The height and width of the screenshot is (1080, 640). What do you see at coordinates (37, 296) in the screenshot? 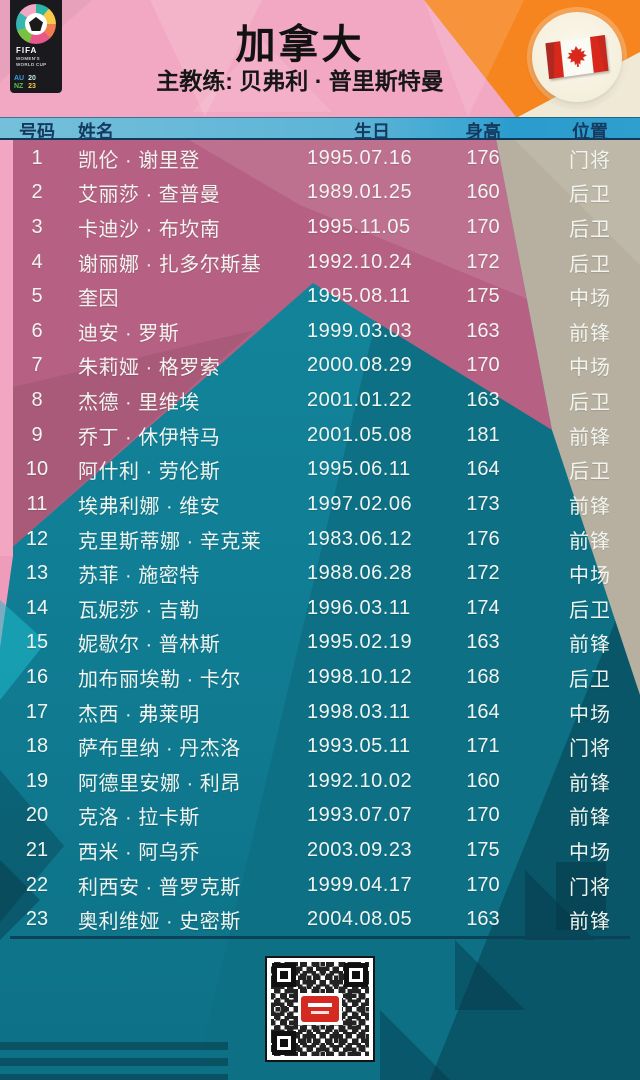
I see `player-number: 5` at bounding box center [37, 296].